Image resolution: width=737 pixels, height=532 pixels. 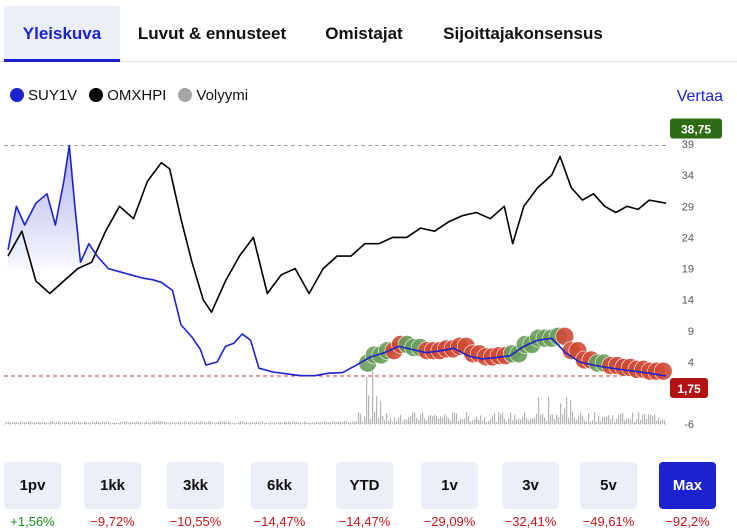 I want to click on timeframe-change-3v: −32,41%, so click(x=530, y=521).